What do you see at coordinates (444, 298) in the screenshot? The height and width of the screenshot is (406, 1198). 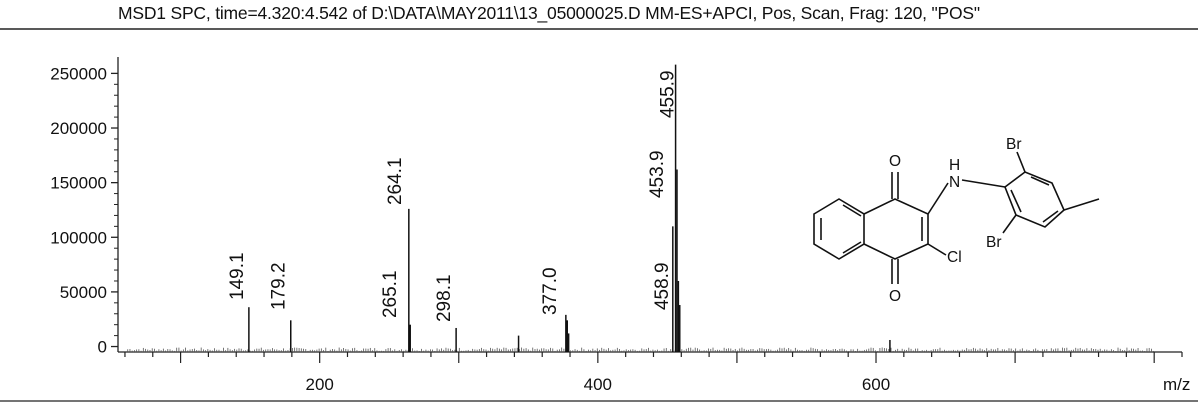 I see `peak-label: 298.1` at bounding box center [444, 298].